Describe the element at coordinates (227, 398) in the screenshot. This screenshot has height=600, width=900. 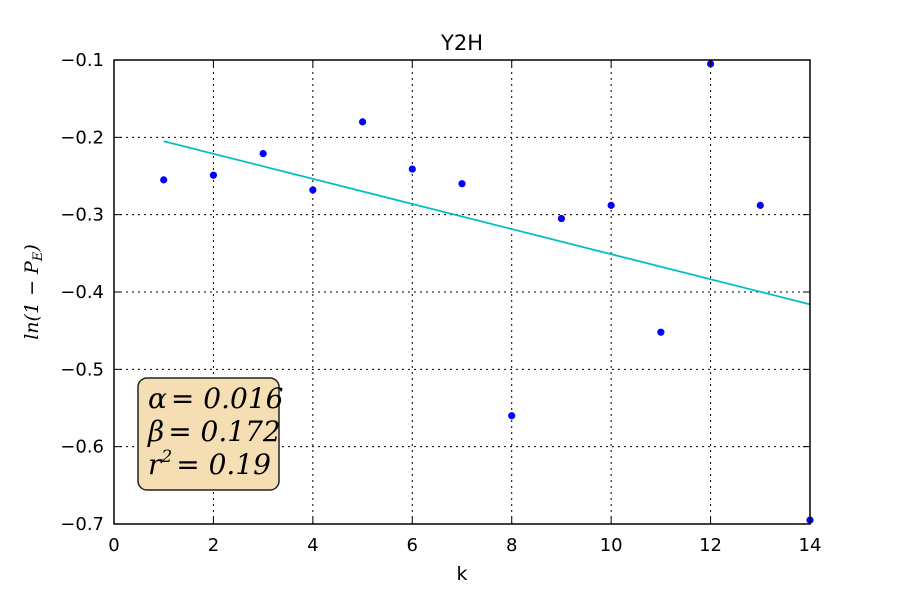
I see `stat-alpha-value: = 0.016` at that location.